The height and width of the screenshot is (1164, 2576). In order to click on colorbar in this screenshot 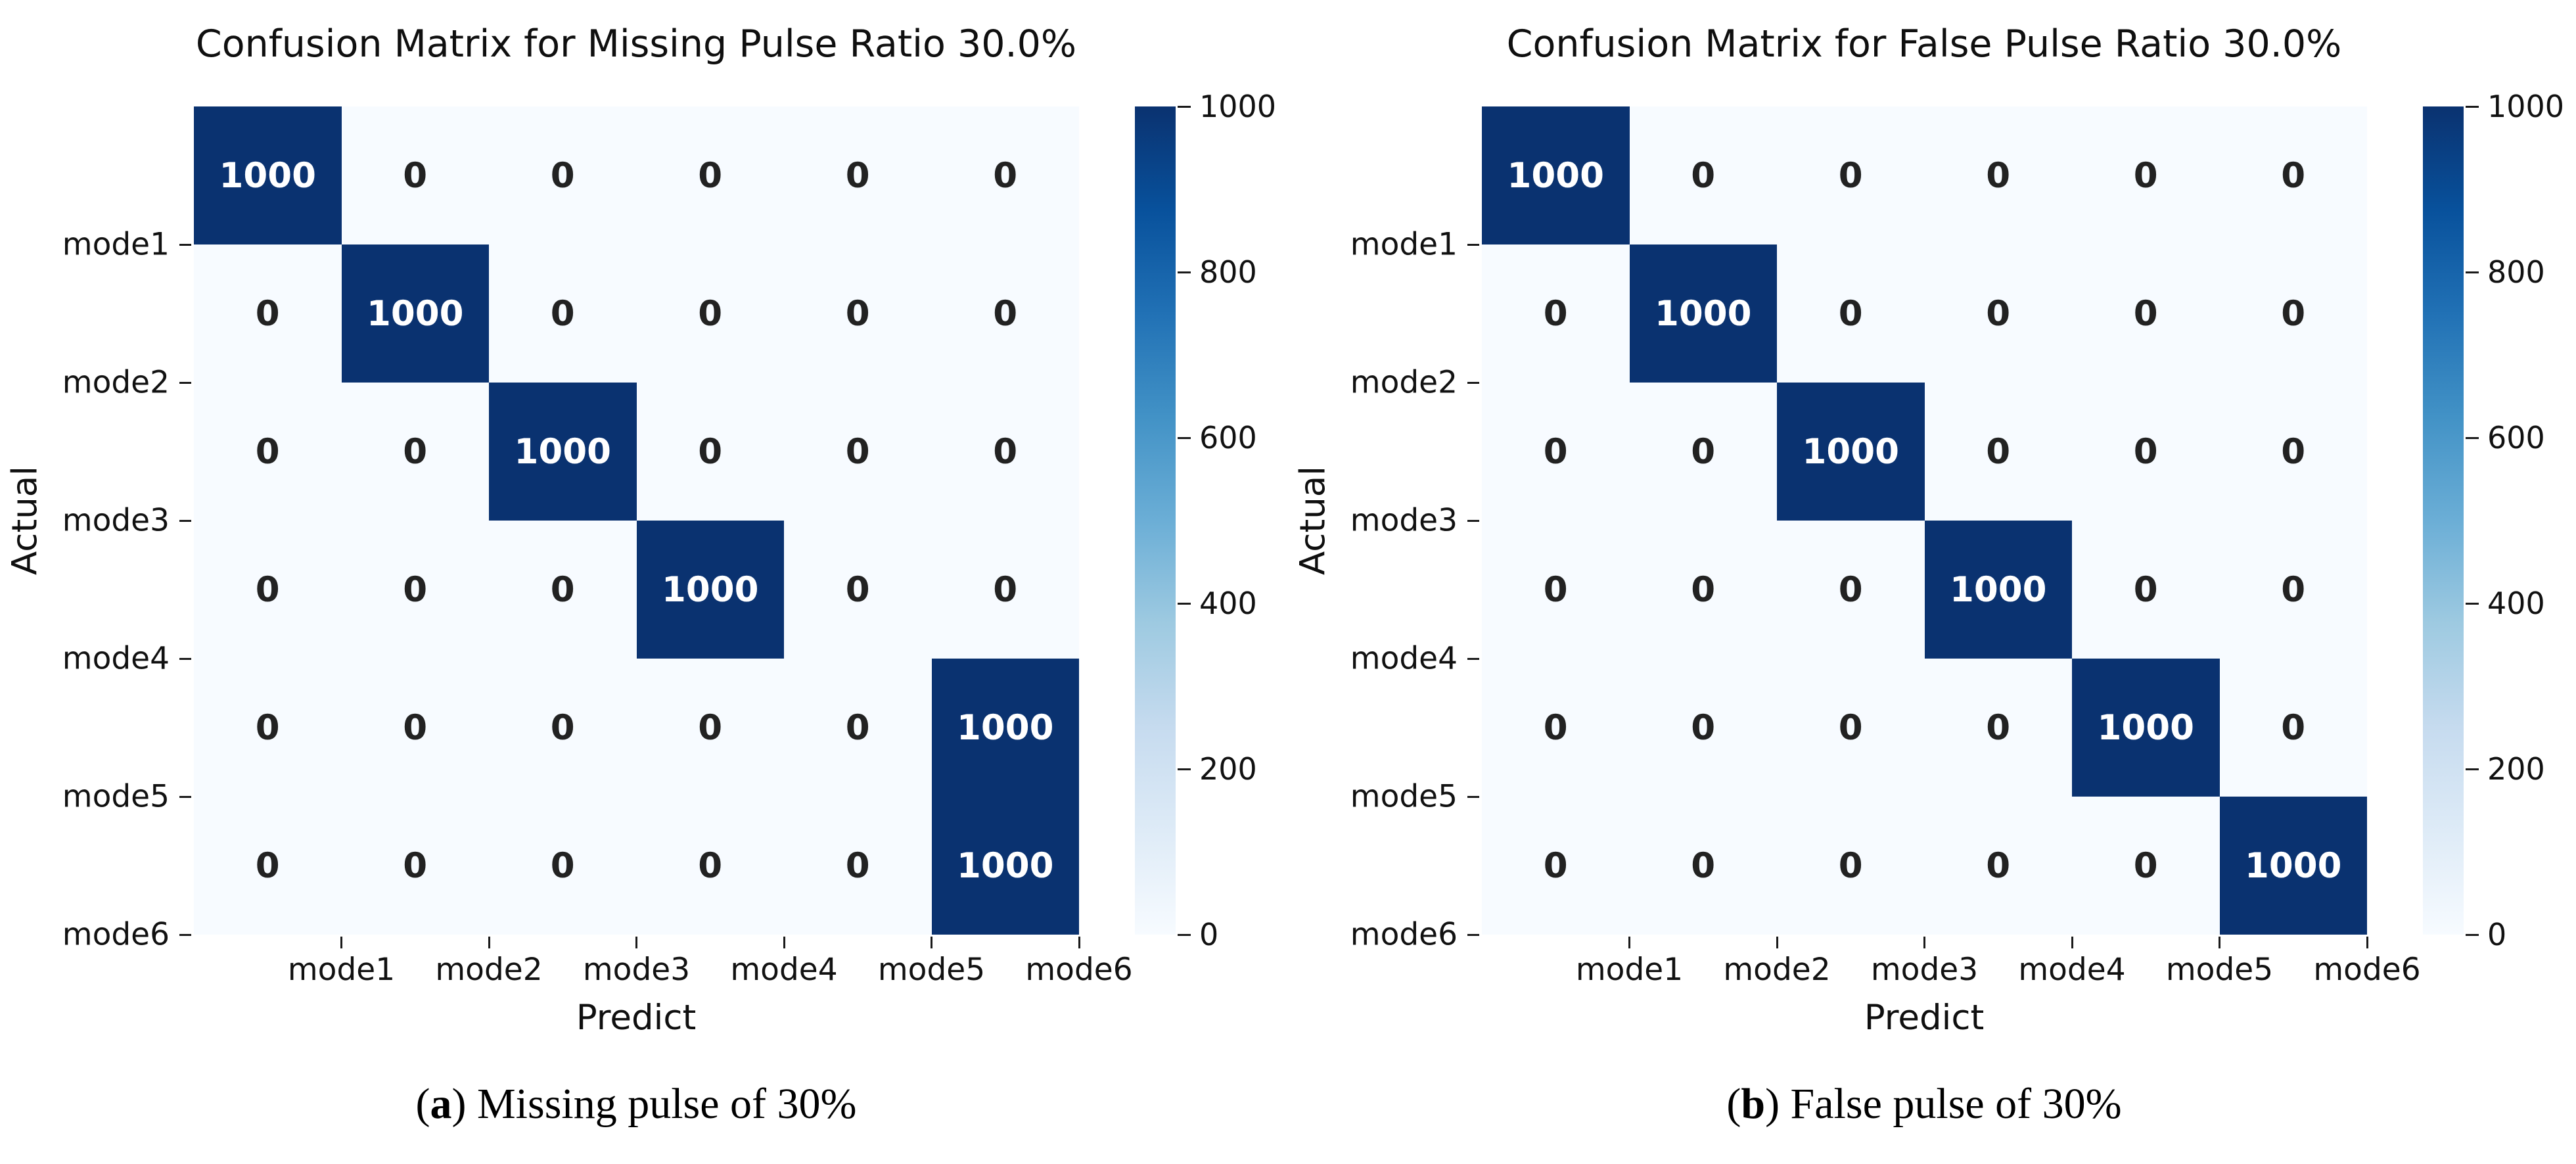, I will do `click(1155, 520)`.